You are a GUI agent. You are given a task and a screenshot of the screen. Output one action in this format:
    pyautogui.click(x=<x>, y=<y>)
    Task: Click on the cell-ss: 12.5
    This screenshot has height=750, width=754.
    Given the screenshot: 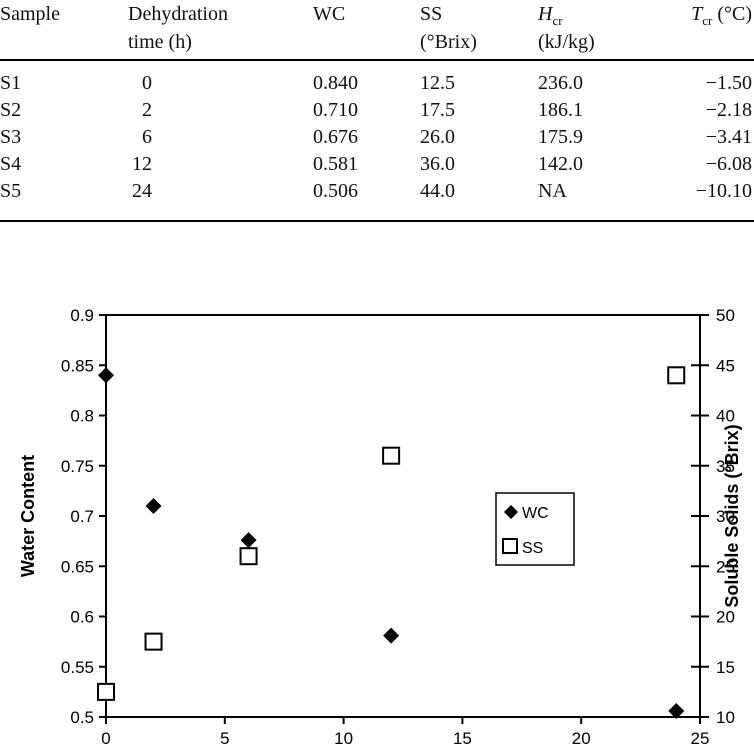 What is the action you would take?
    pyautogui.click(x=437, y=83)
    